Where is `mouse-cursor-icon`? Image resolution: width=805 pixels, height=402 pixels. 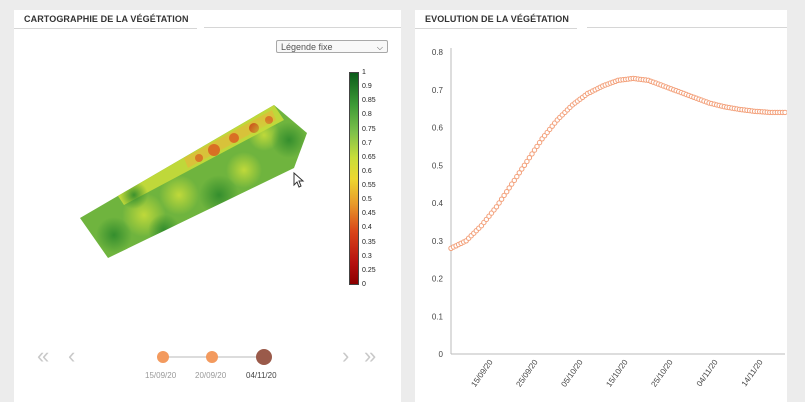
mouse-cursor-icon is located at coordinates (299, 180).